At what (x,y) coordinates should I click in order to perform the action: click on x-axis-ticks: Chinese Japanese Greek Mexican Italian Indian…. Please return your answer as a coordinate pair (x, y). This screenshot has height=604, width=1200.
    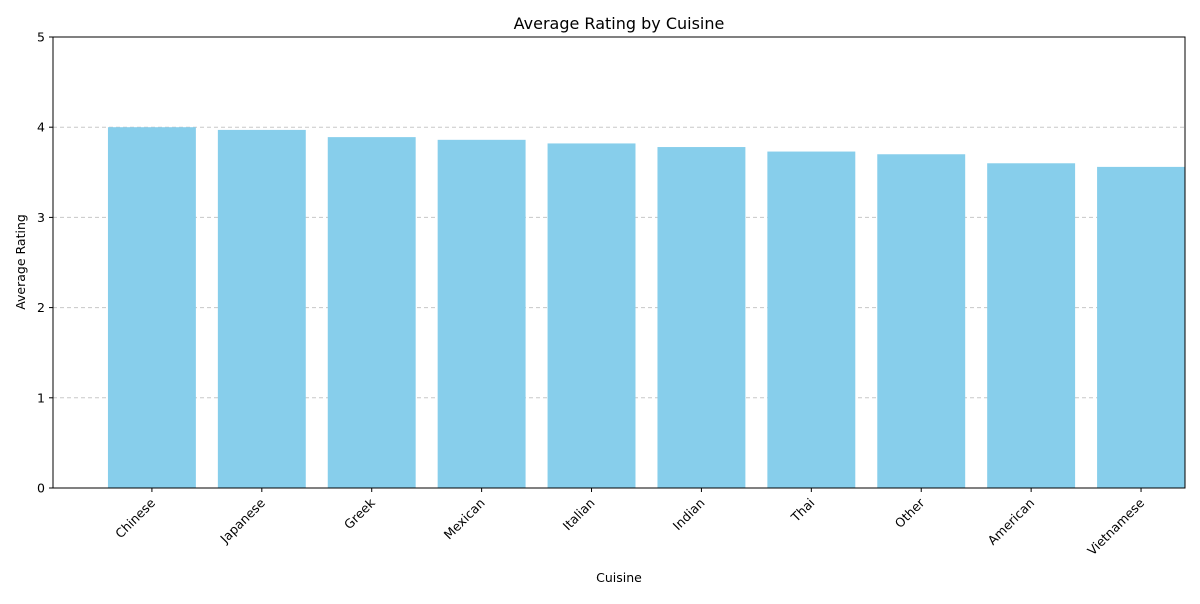
    Looking at the image, I should click on (629, 523).